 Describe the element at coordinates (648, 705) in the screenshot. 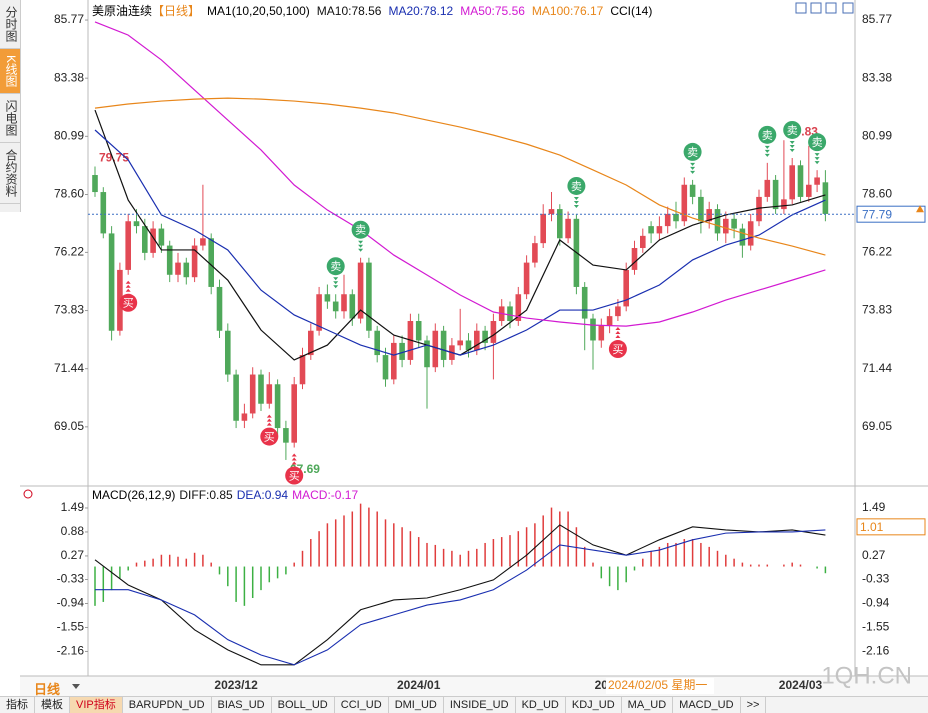

I see `tab: MA_UD` at that location.